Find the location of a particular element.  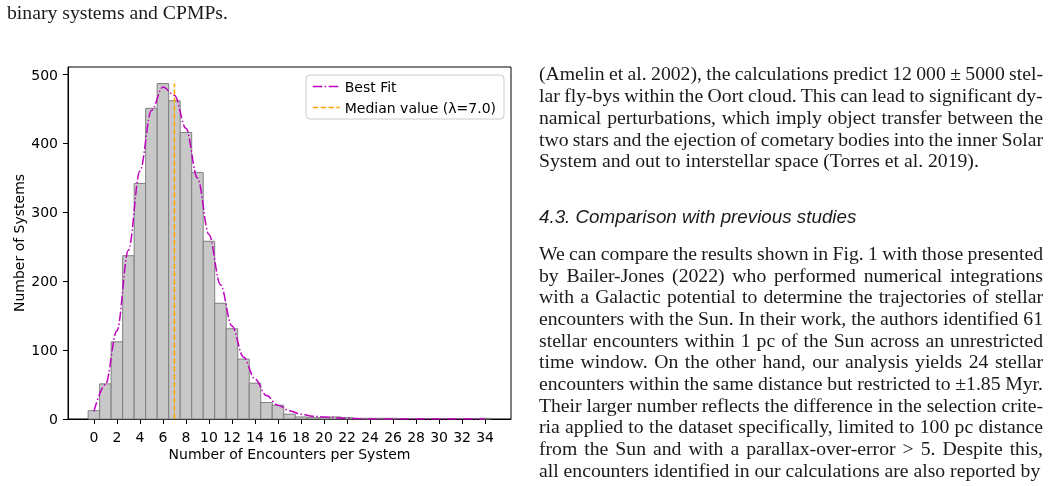

x-tick-label: 28 is located at coordinates (416, 437).